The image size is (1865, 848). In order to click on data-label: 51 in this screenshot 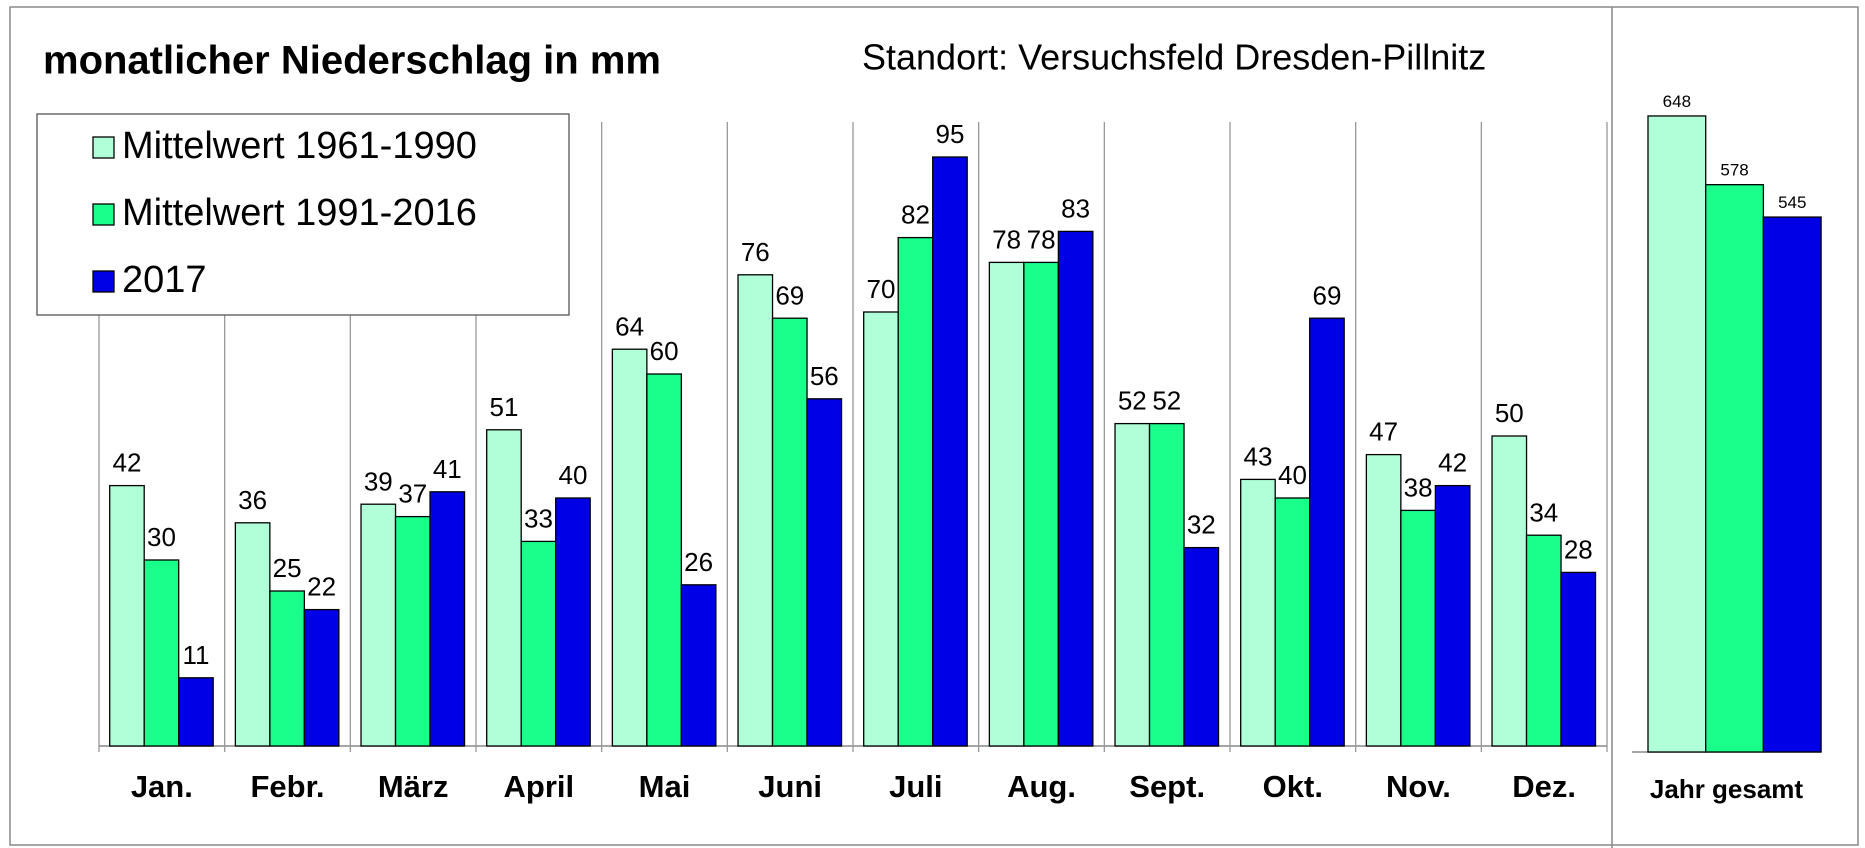, I will do `click(503, 407)`.